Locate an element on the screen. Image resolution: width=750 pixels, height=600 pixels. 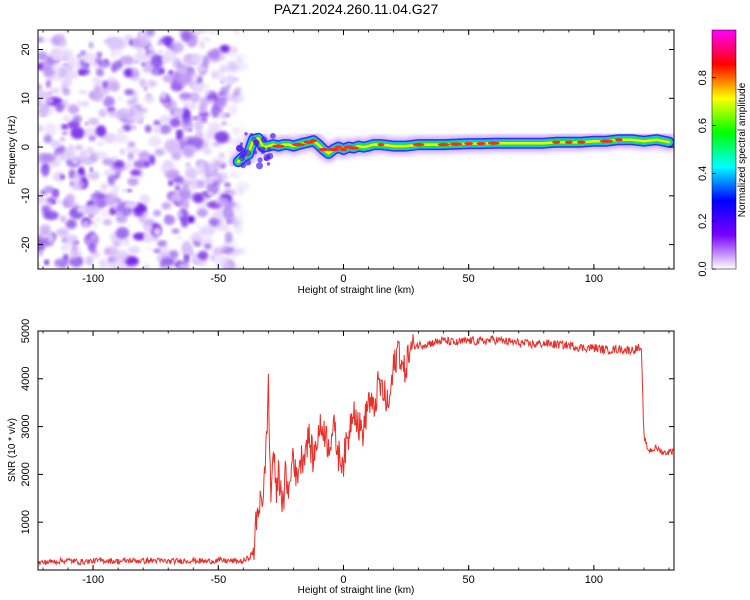
y-tick-label: 0 is located at coordinates (26, 147).